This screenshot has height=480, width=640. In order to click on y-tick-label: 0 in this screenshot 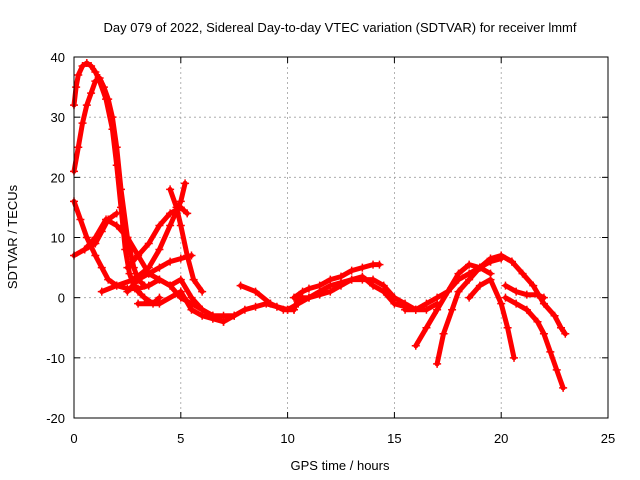, I will do `click(61, 298)`.